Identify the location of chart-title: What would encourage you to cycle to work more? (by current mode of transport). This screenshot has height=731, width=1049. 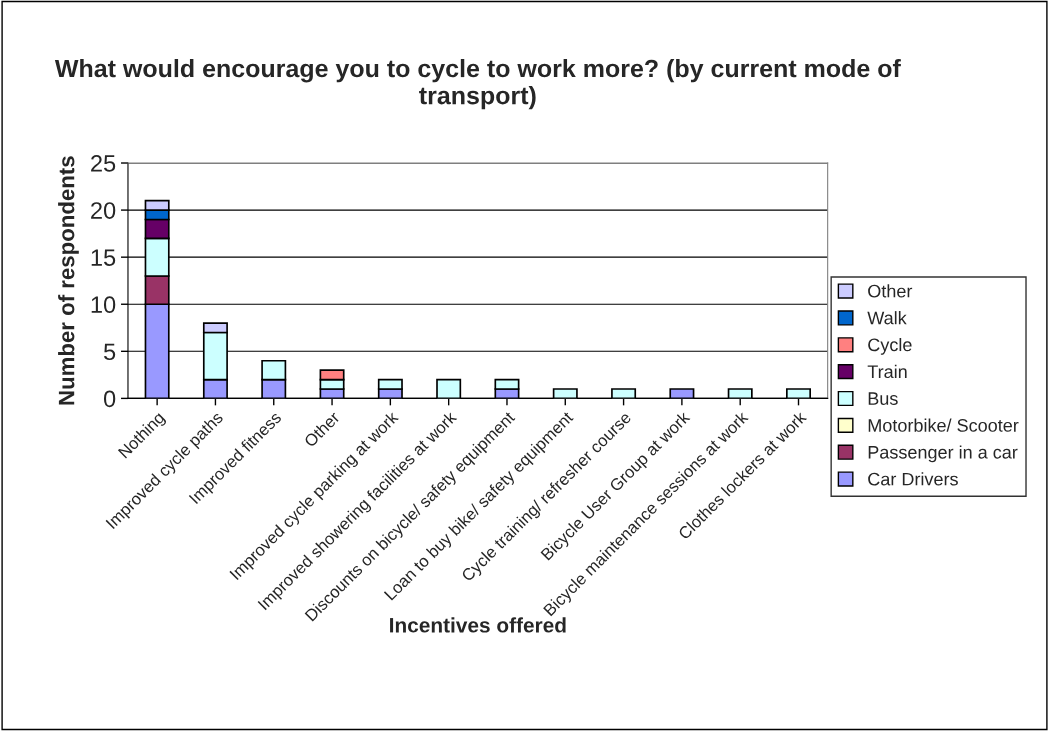
(477, 84).